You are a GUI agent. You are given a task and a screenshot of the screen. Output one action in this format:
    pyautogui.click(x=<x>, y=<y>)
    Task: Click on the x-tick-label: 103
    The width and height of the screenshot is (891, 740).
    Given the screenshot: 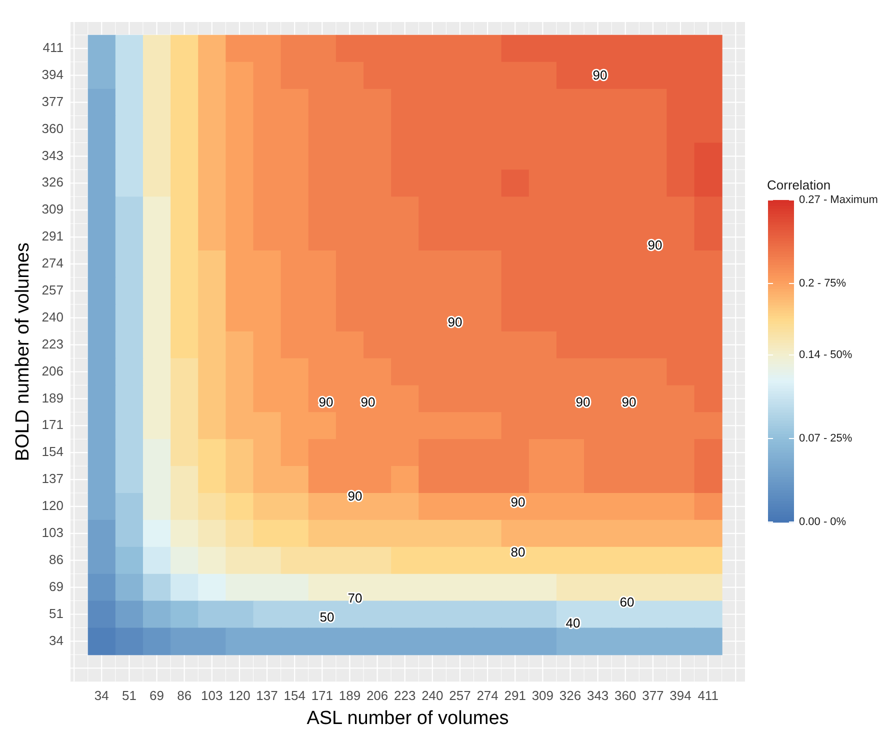 What is the action you would take?
    pyautogui.click(x=212, y=695)
    